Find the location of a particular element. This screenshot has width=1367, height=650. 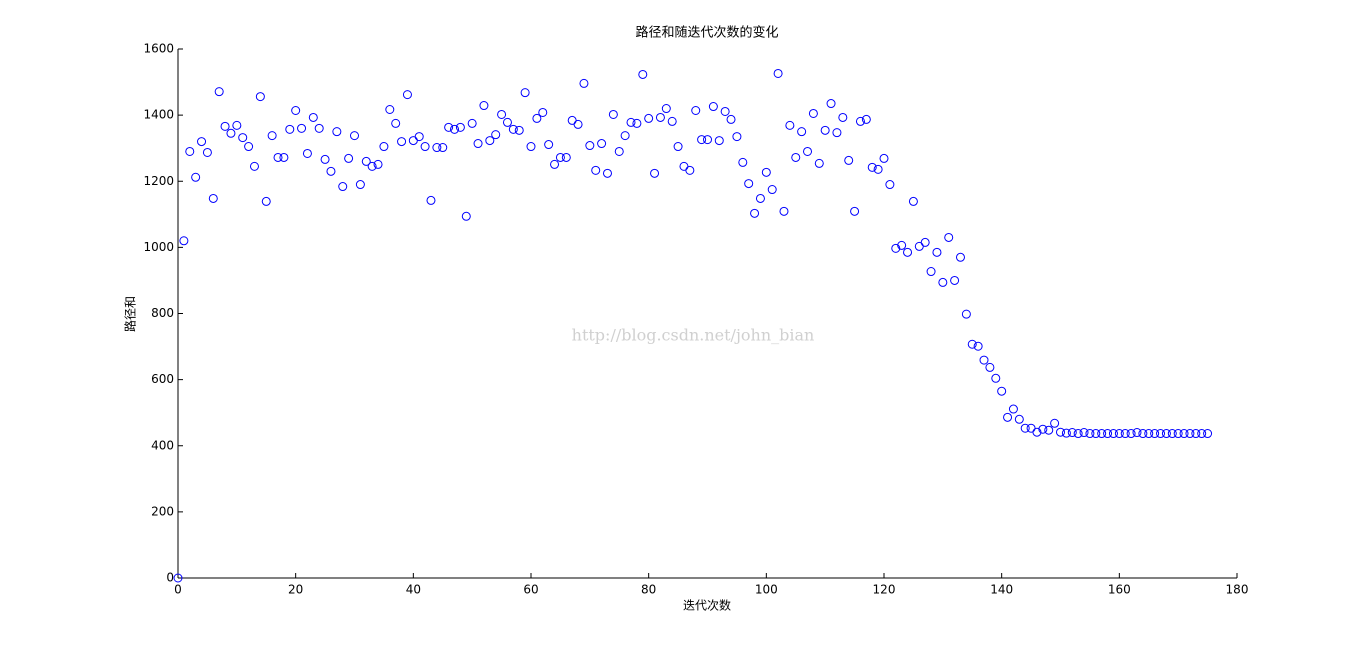

y-tick-label: 0 is located at coordinates (170, 578).